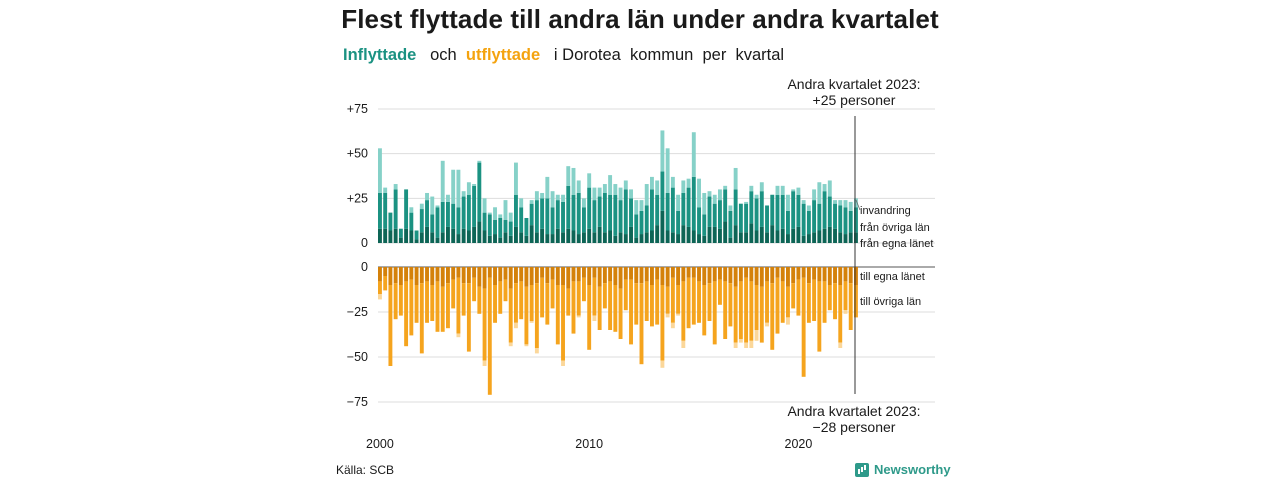 The image size is (1280, 480). What do you see at coordinates (903, 469) in the screenshot?
I see `brand-logo: Newsworthy` at bounding box center [903, 469].